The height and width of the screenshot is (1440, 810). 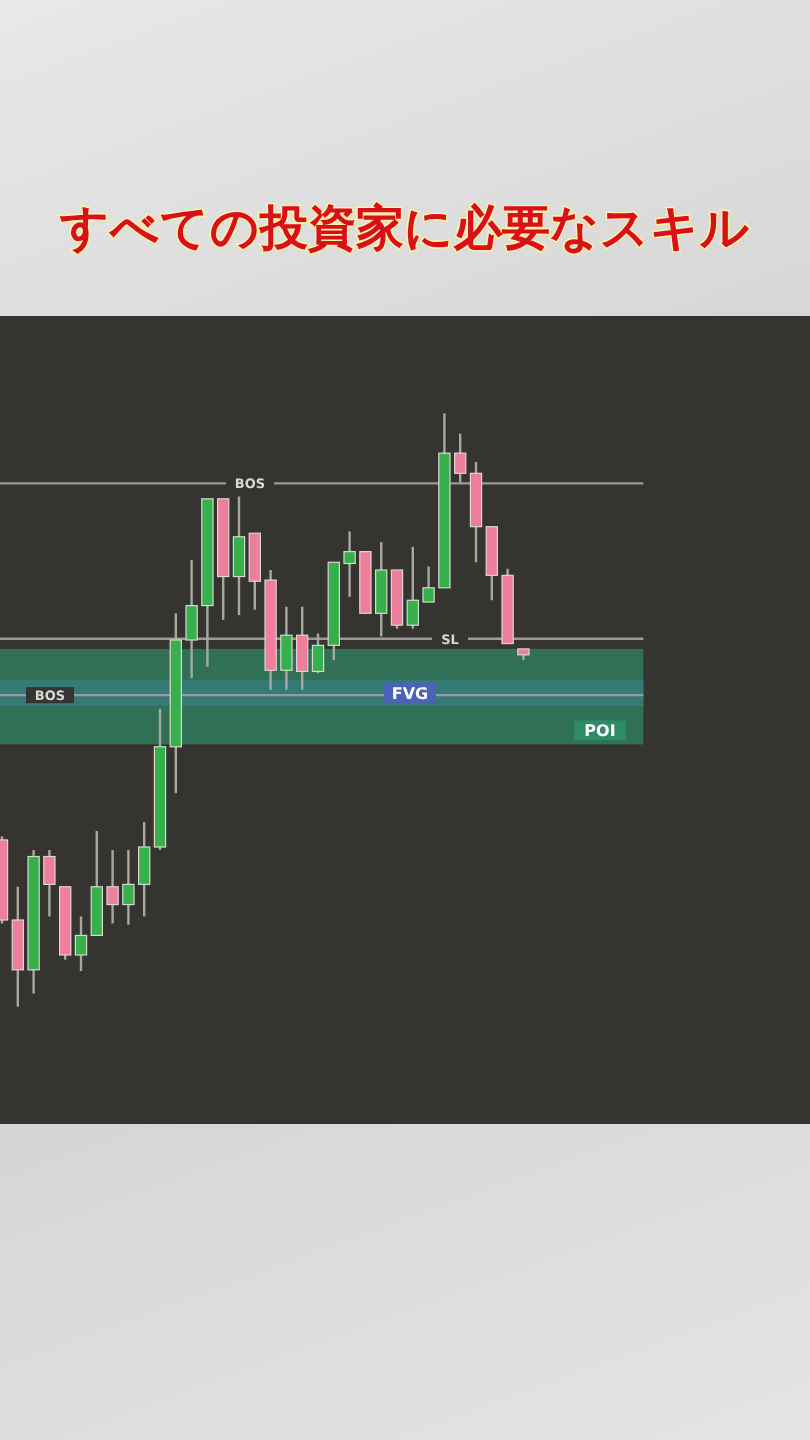 I want to click on band-label: POI, so click(x=600, y=731).